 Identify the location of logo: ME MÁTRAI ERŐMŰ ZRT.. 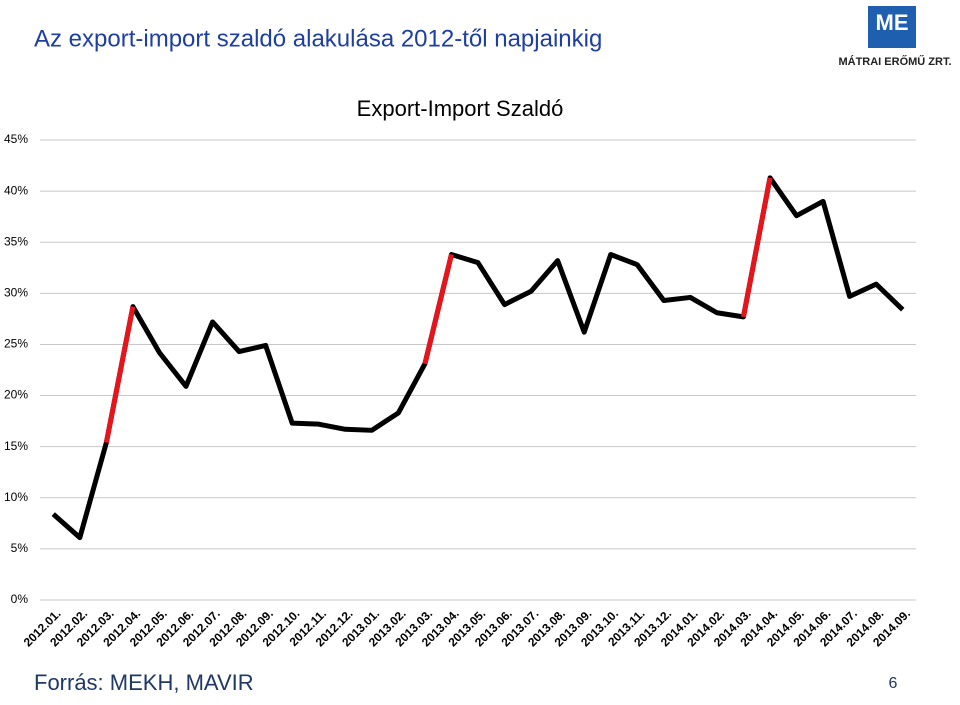
(895, 37).